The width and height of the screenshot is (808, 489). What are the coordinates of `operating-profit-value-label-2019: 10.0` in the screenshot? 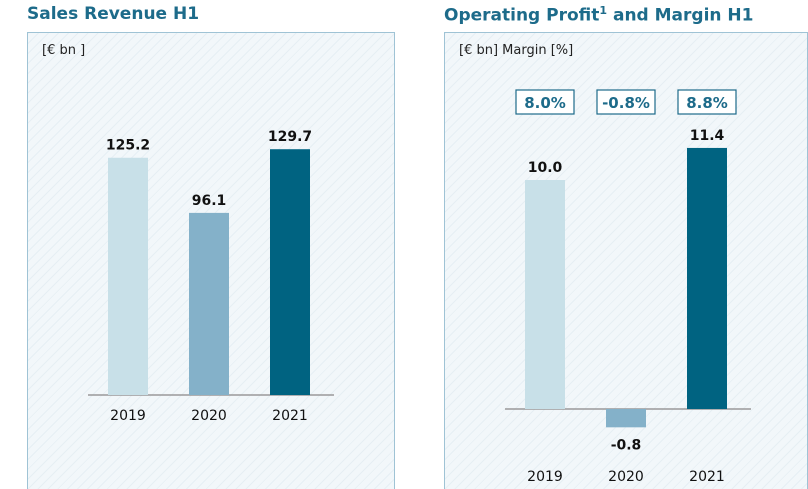 It's located at (545, 168).